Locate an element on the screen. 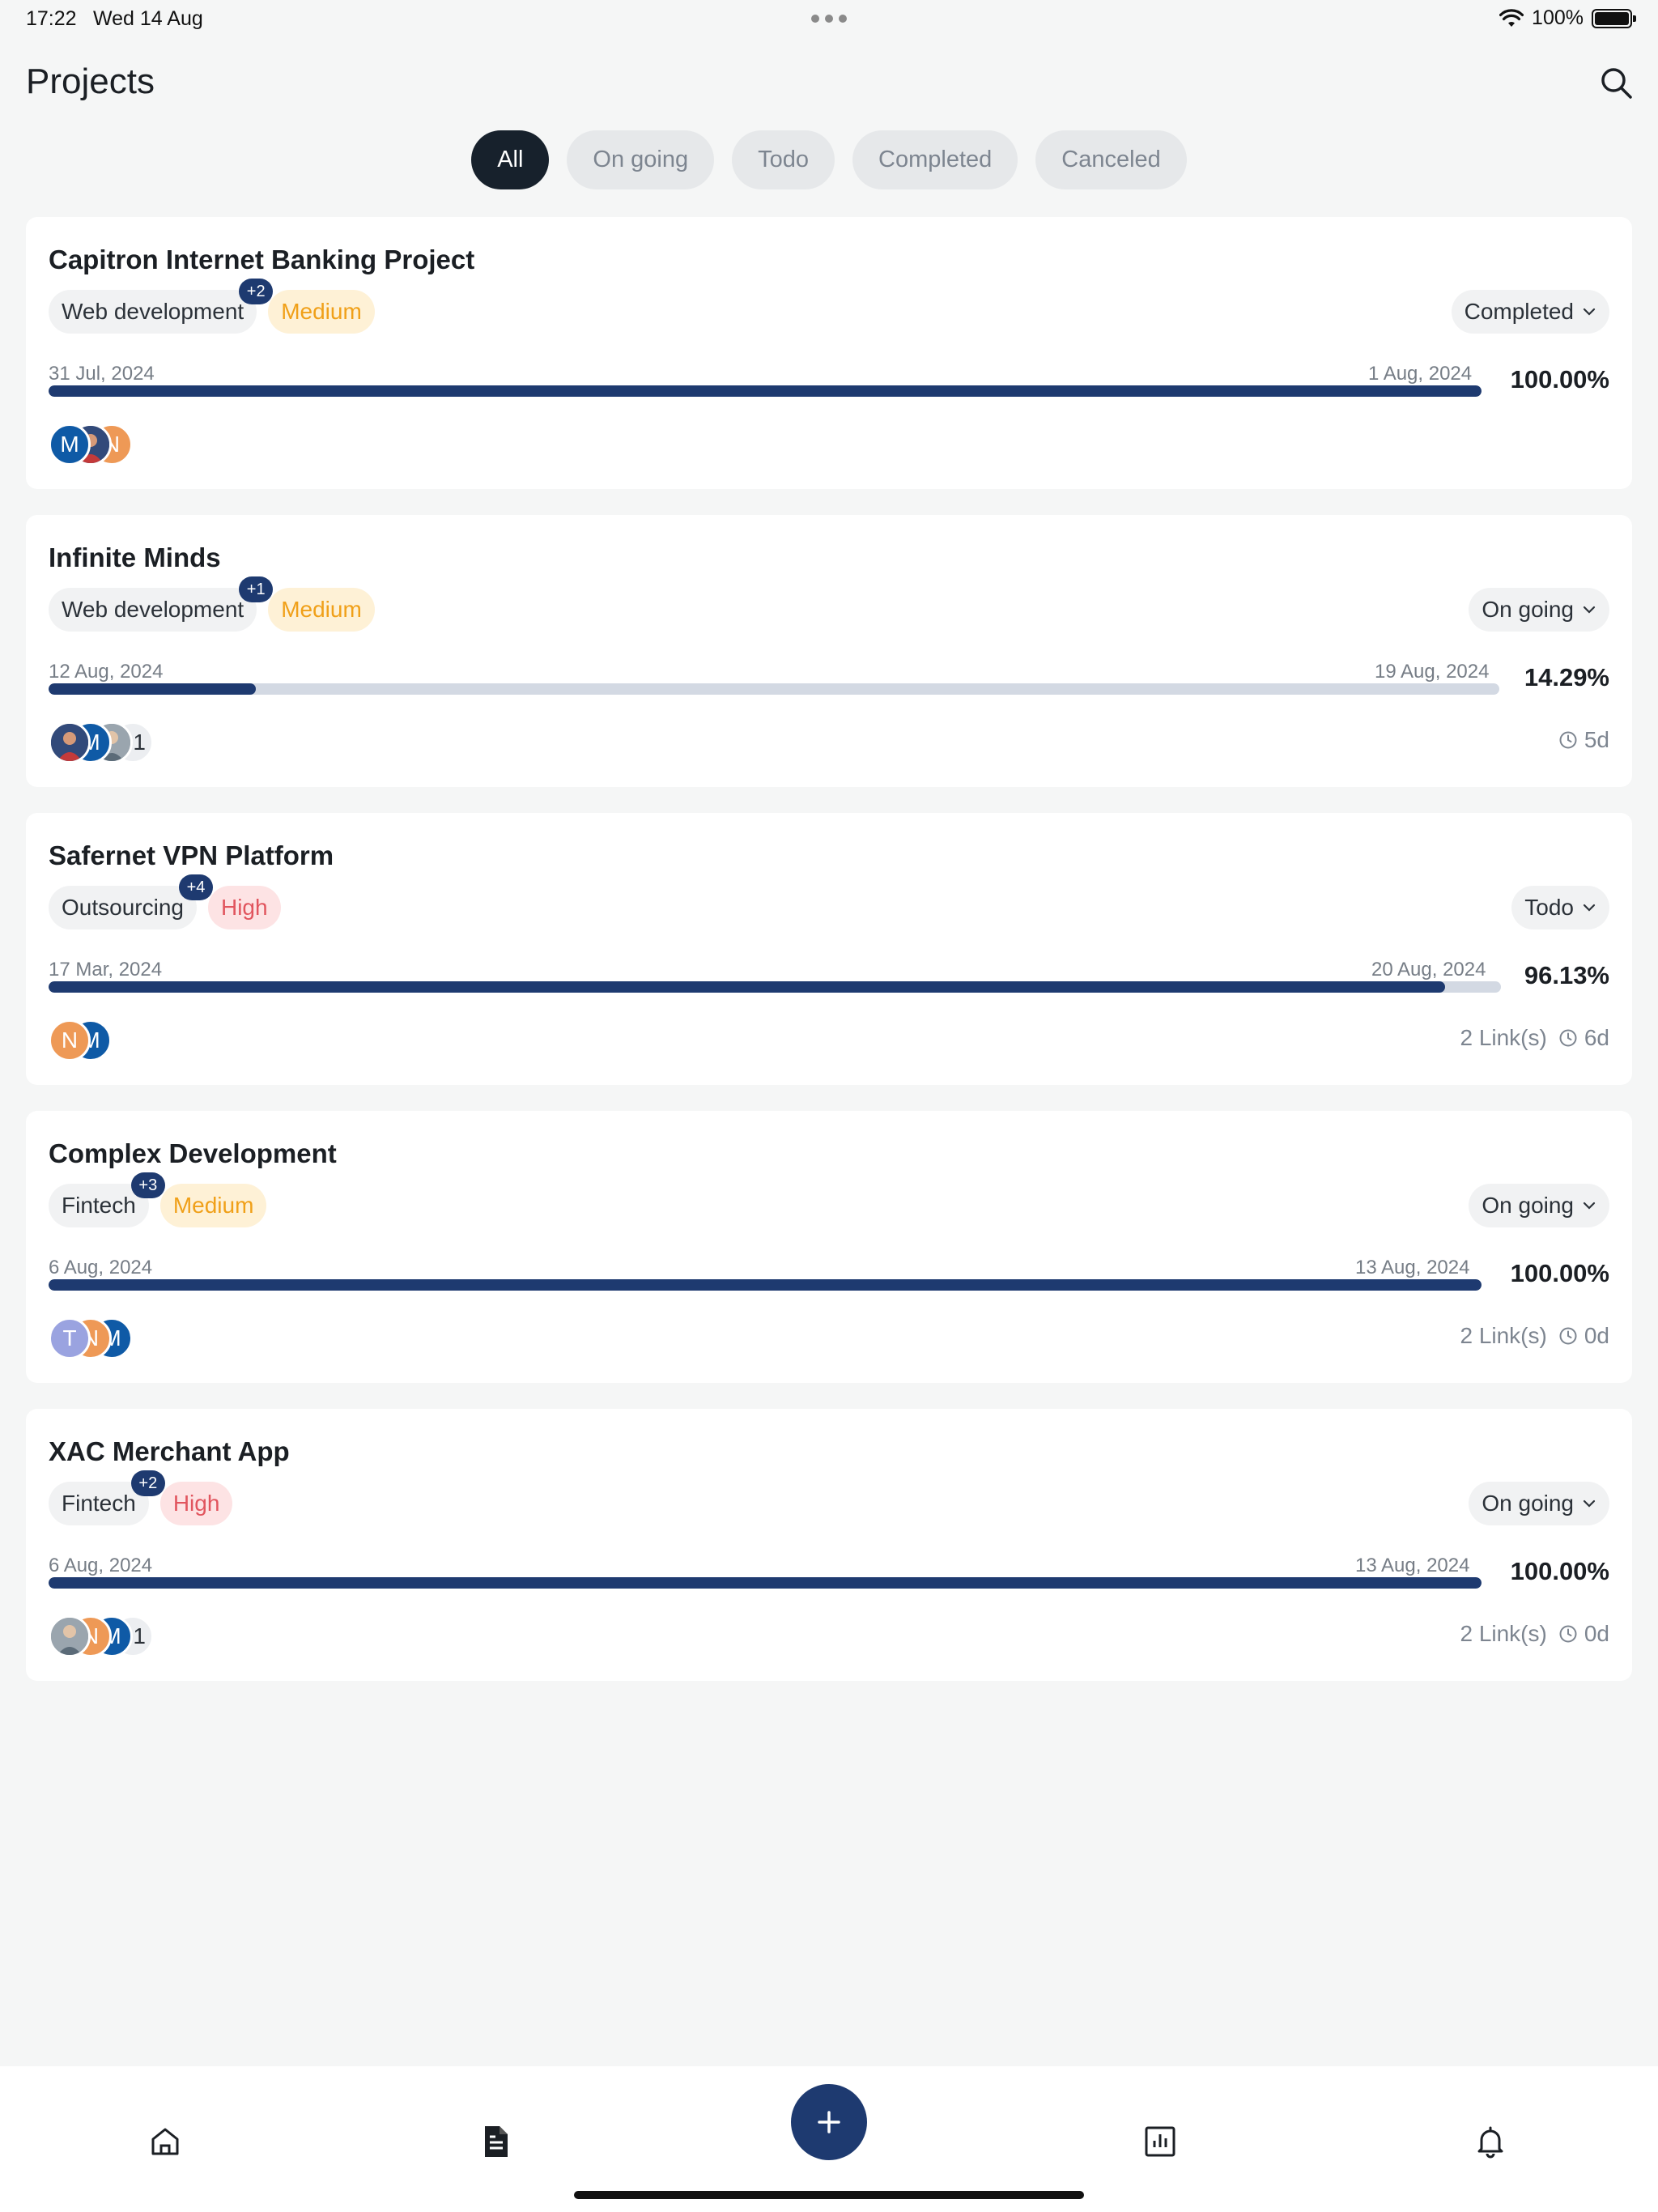  progress-percent: 14.29% is located at coordinates (1566, 677).